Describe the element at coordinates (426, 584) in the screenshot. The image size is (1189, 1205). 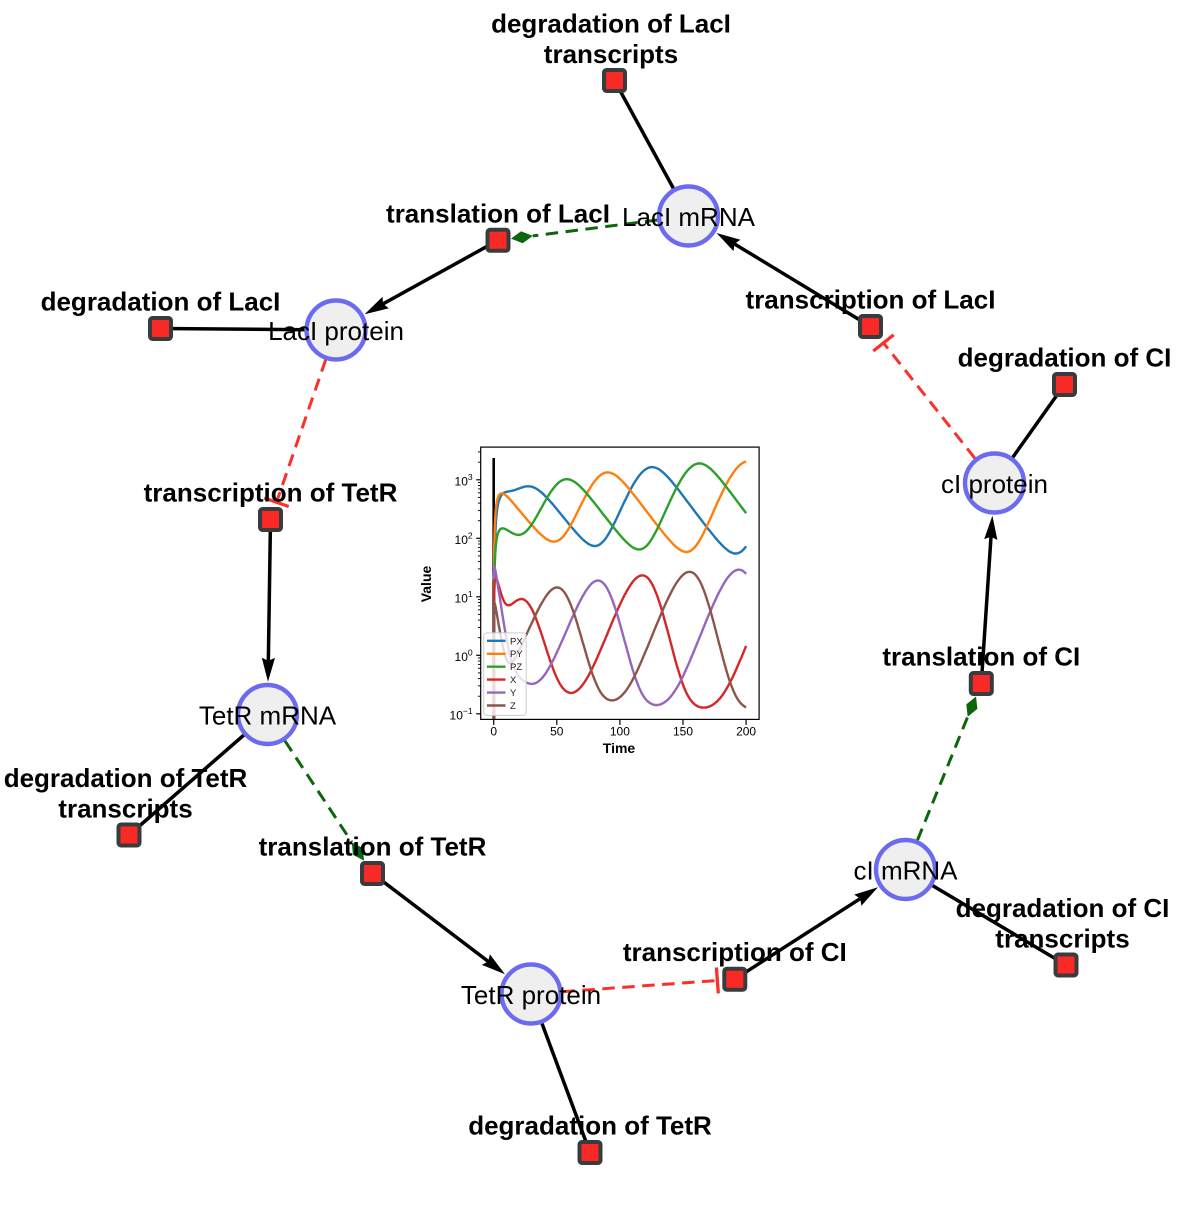
I see `svg-text: Value` at that location.